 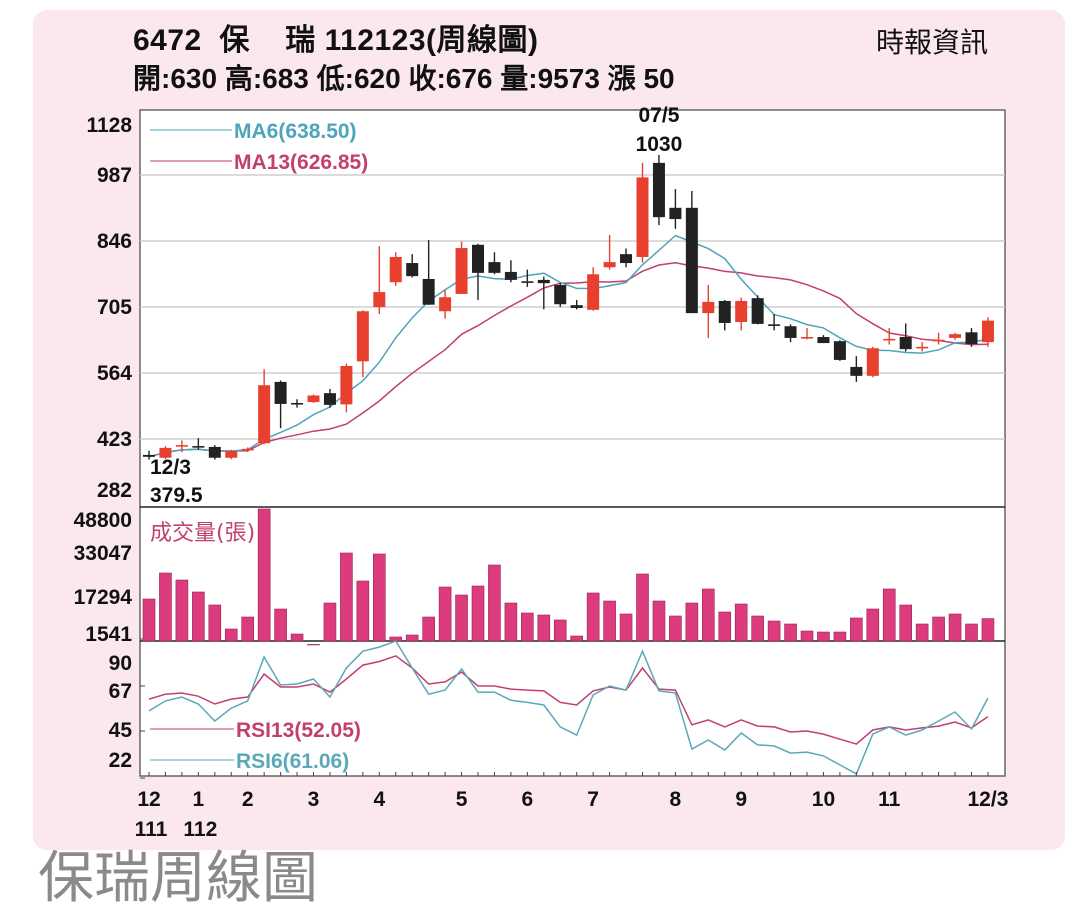 What do you see at coordinates (199, 799) in the screenshot?
I see `x-tick-label: 1` at bounding box center [199, 799].